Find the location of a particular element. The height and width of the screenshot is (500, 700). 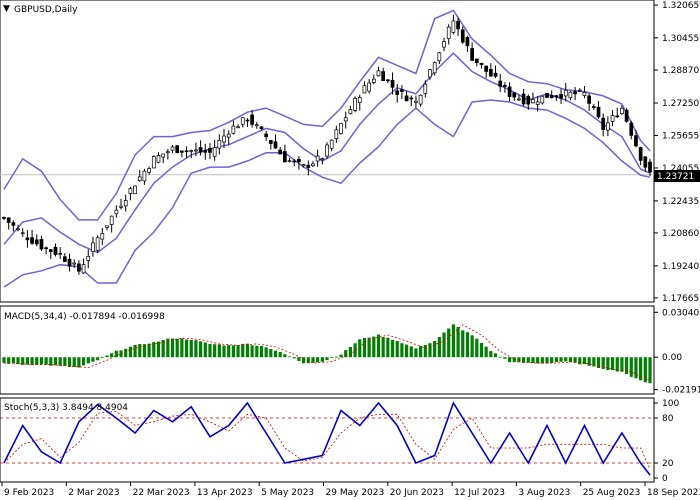

macd-axis: 0.030401 0.00 -0.021914 is located at coordinates (677, 352).